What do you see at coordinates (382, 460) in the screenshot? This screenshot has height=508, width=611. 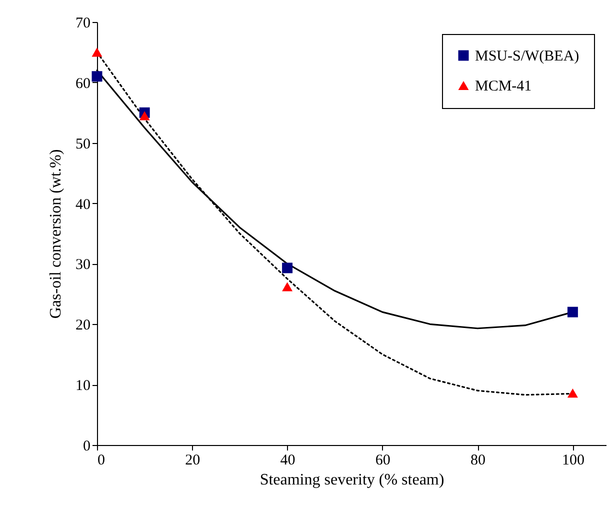 I see `x-tick-label: 60` at bounding box center [382, 460].